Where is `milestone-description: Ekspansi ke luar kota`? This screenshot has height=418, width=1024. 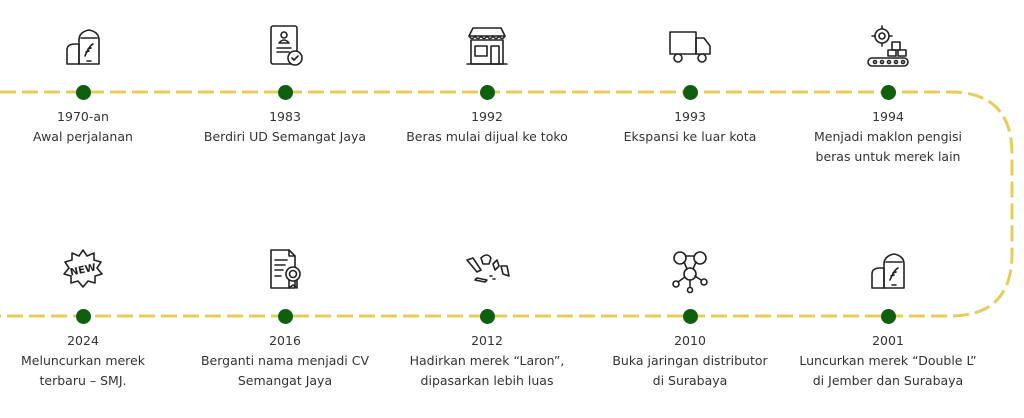 milestone-description: Ekspansi ke luar kota is located at coordinates (690, 136).